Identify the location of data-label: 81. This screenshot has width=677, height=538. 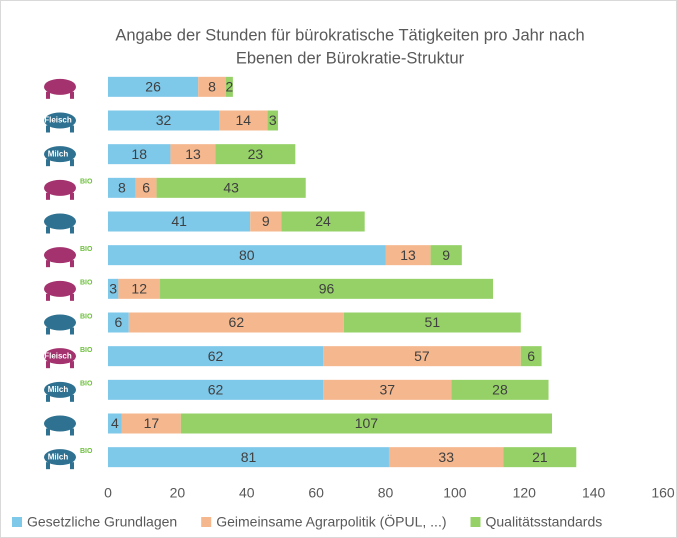
(249, 457).